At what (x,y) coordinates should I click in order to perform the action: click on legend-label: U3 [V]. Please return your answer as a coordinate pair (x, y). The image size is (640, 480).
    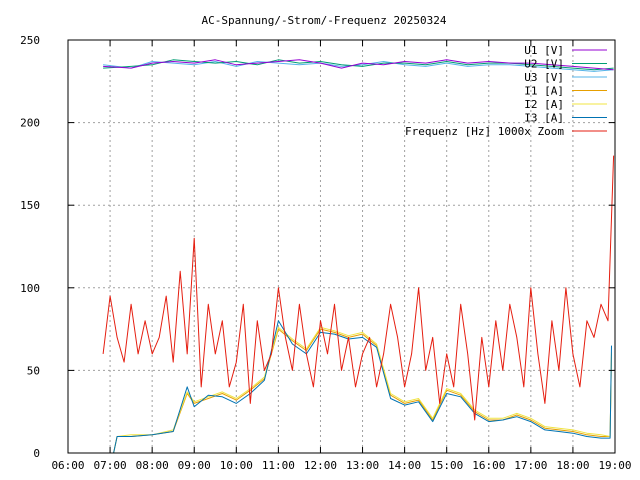
    Looking at the image, I should click on (544, 77).